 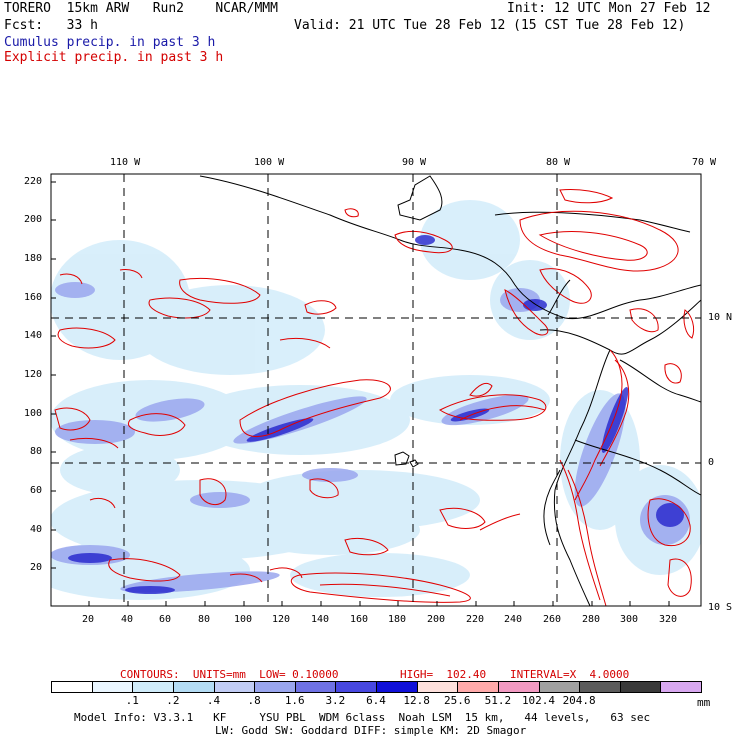 What do you see at coordinates (711, 462) in the screenshot?
I see `lat-label-0: 0` at bounding box center [711, 462].